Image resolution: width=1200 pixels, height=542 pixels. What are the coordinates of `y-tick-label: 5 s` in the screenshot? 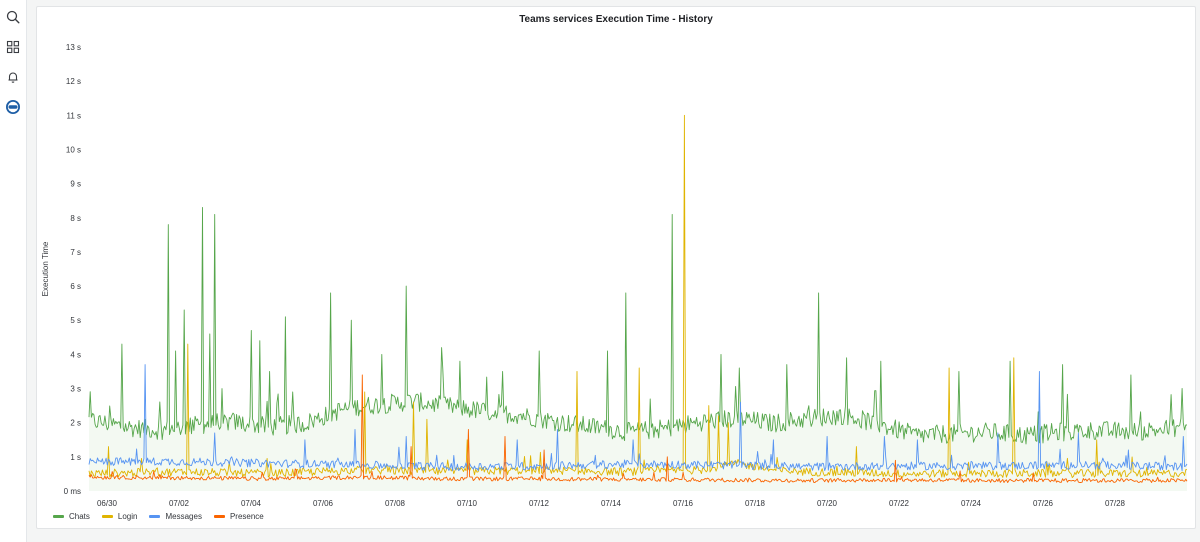 It's located at (75, 320).